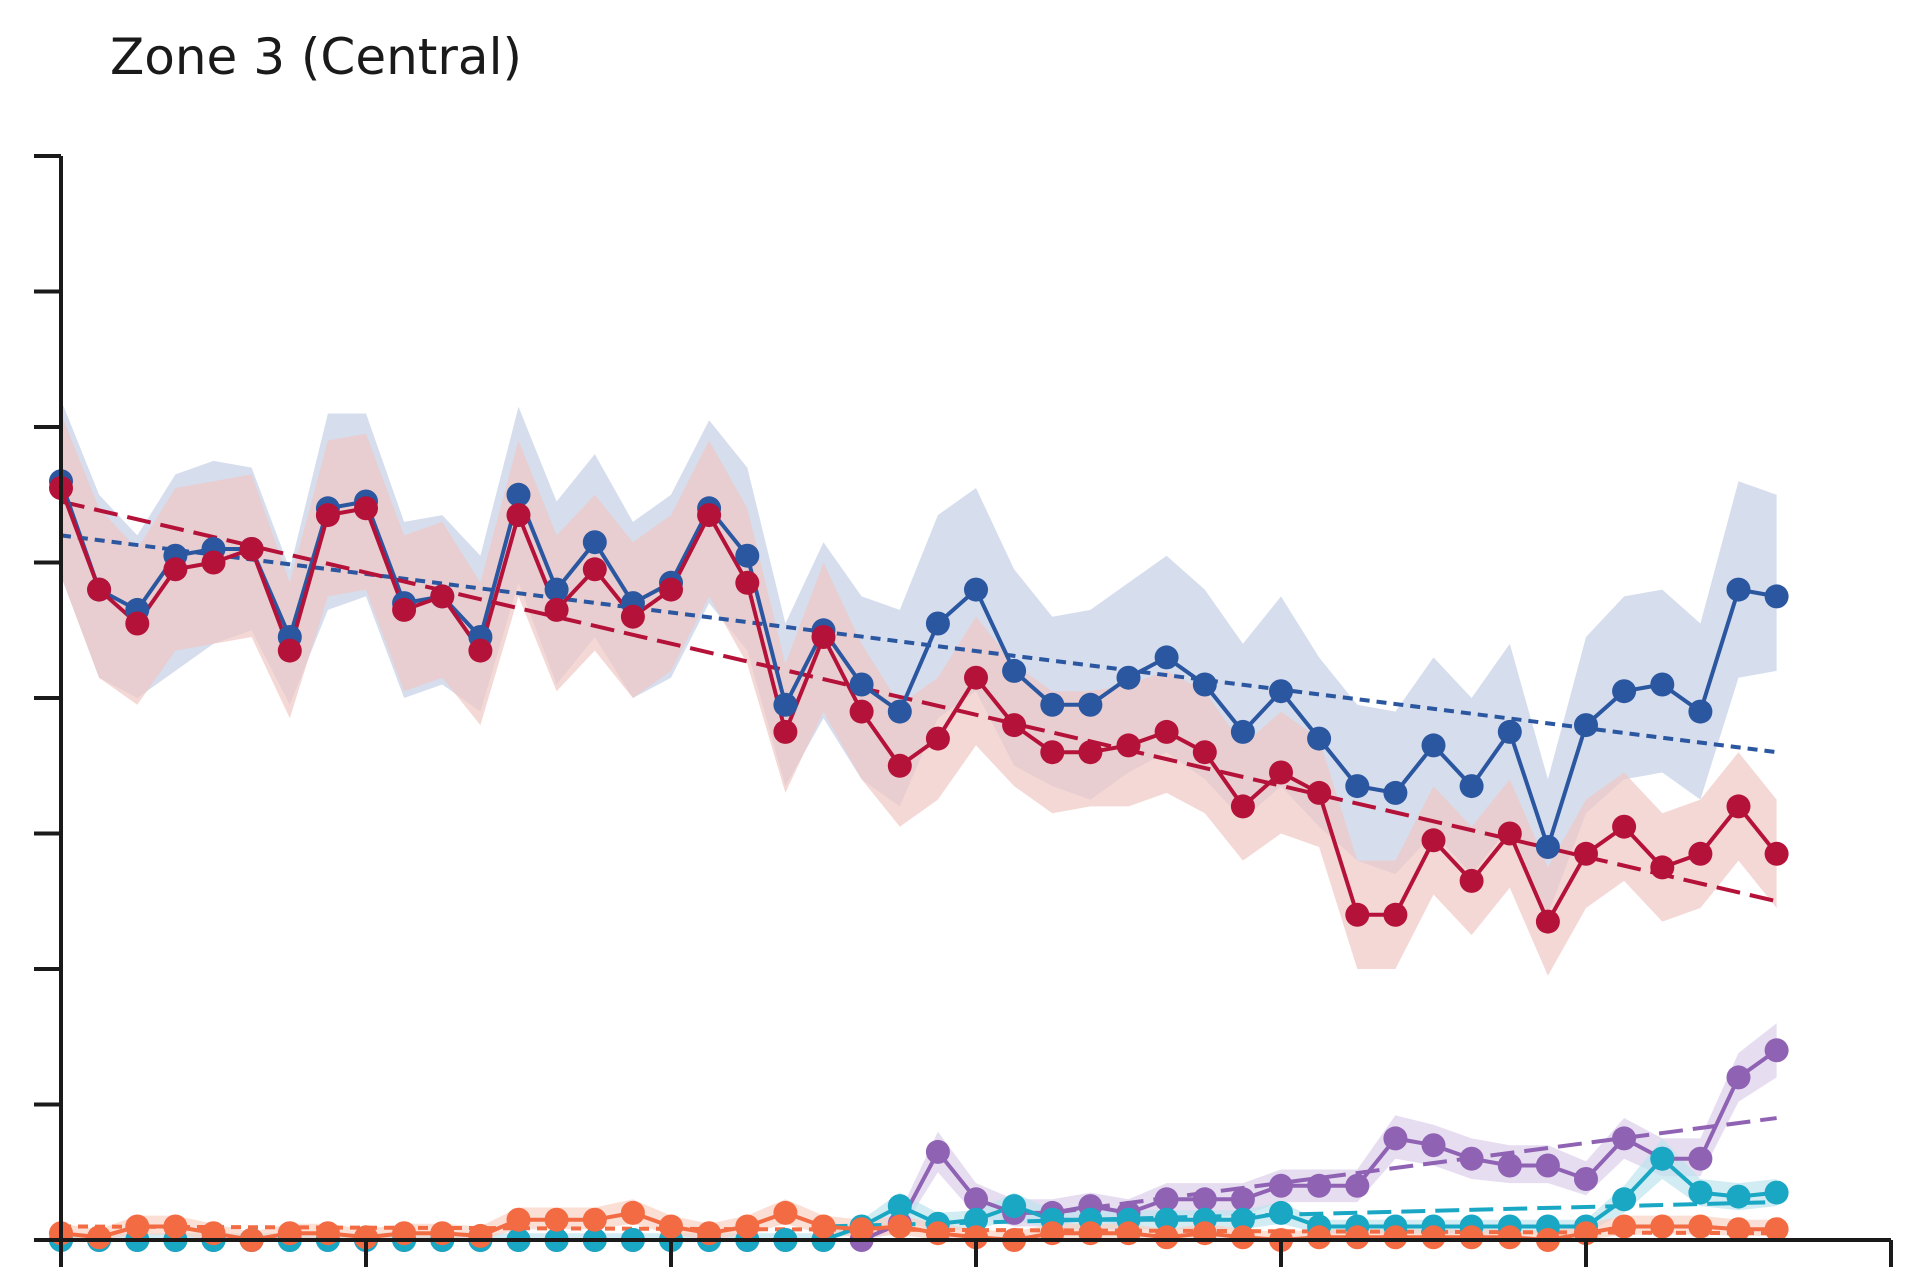 The image size is (1920, 1281). Describe the element at coordinates (316, 57) in the screenshot. I see `chart-title: Zone 3 (Central)` at that location.